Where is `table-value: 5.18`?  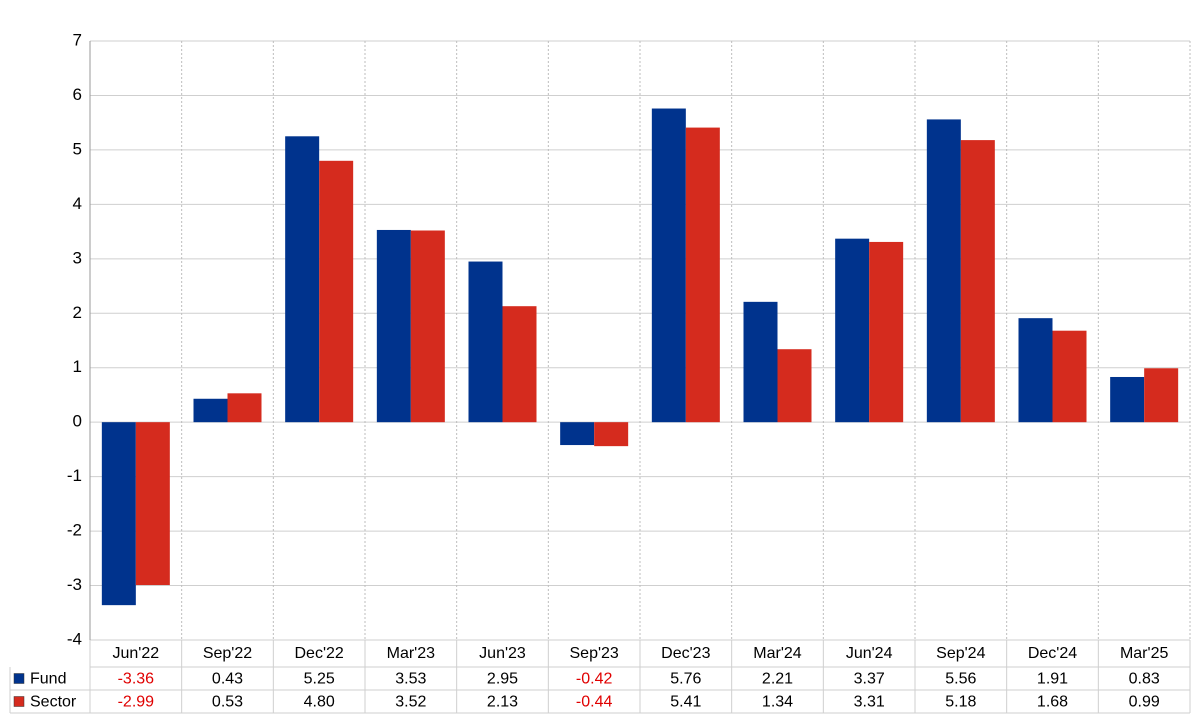
table-value: 5.18 is located at coordinates (960, 702).